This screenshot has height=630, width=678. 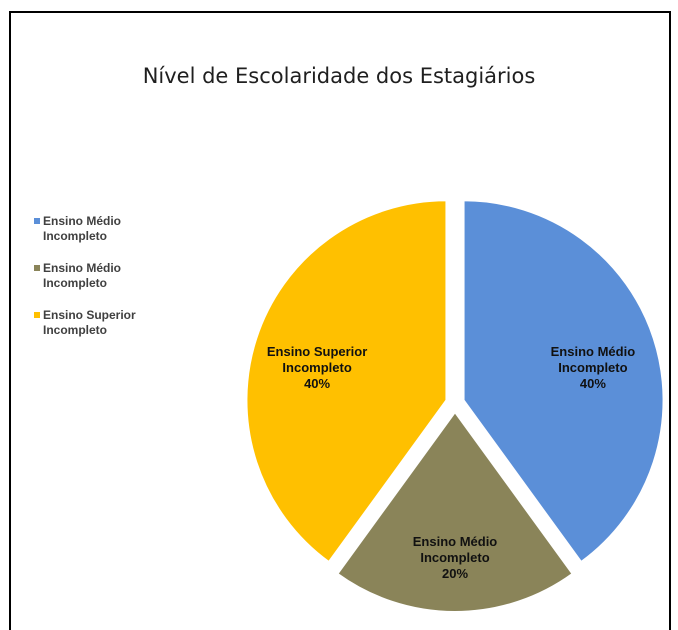 I want to click on data-label: Ensino Superior Incompleto 40%, so click(x=317, y=368).